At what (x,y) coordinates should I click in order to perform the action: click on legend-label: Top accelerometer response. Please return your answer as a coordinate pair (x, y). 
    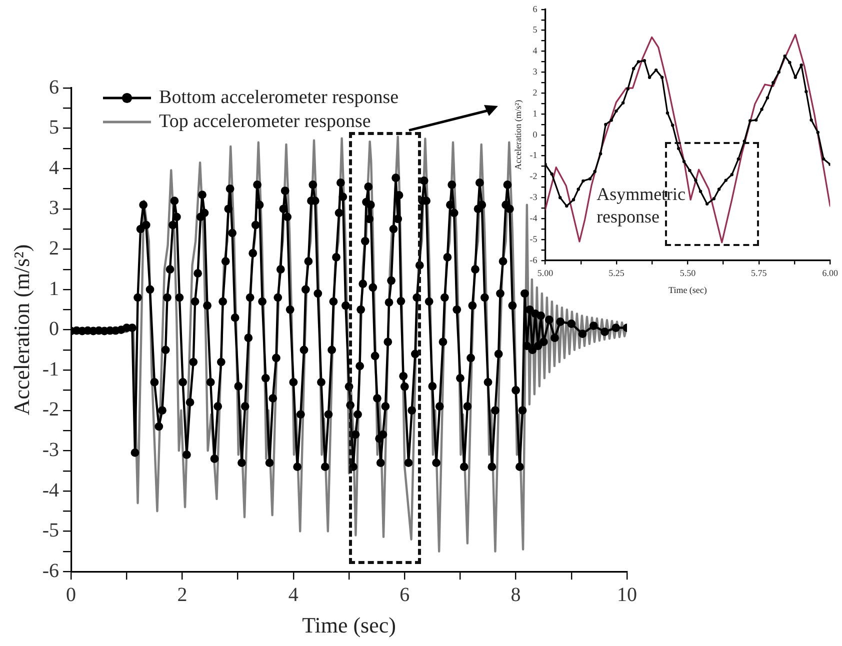
    Looking at the image, I should click on (265, 122).